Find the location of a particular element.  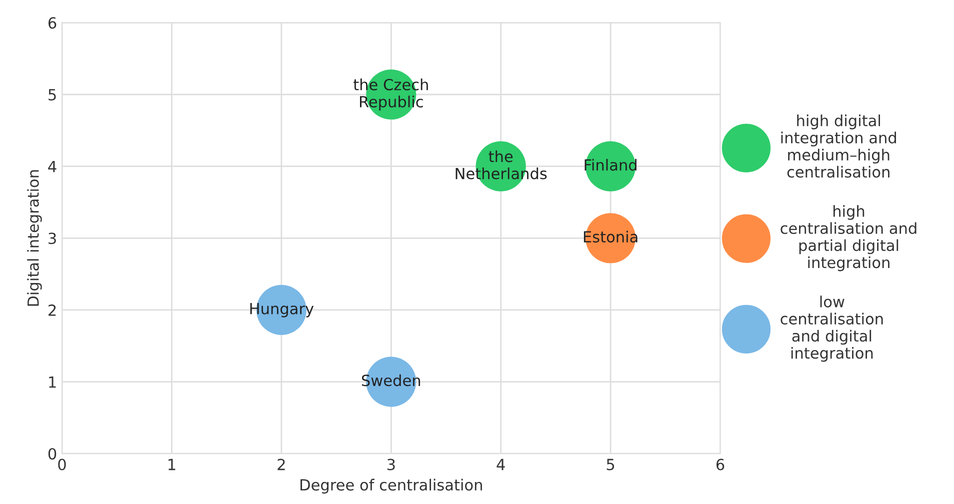

text: high centralisation and partial digital integration is located at coordinates (848, 238).